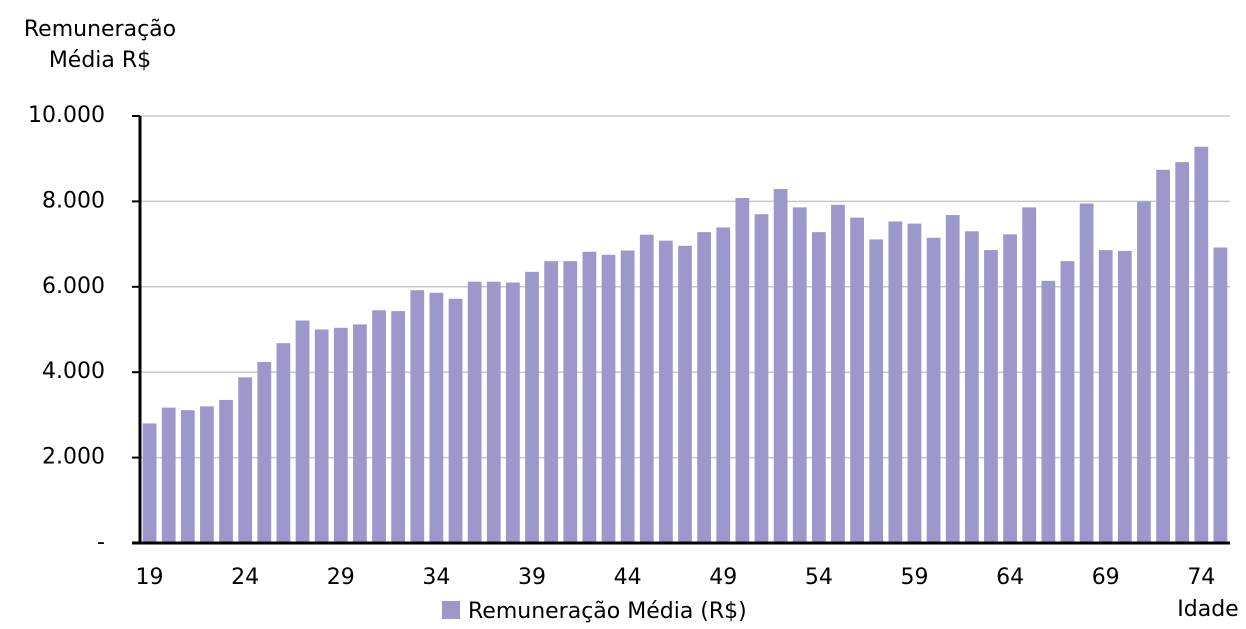 This screenshot has height=629, width=1246. What do you see at coordinates (73, 286) in the screenshot?
I see `y-tick-label: 6.000` at bounding box center [73, 286].